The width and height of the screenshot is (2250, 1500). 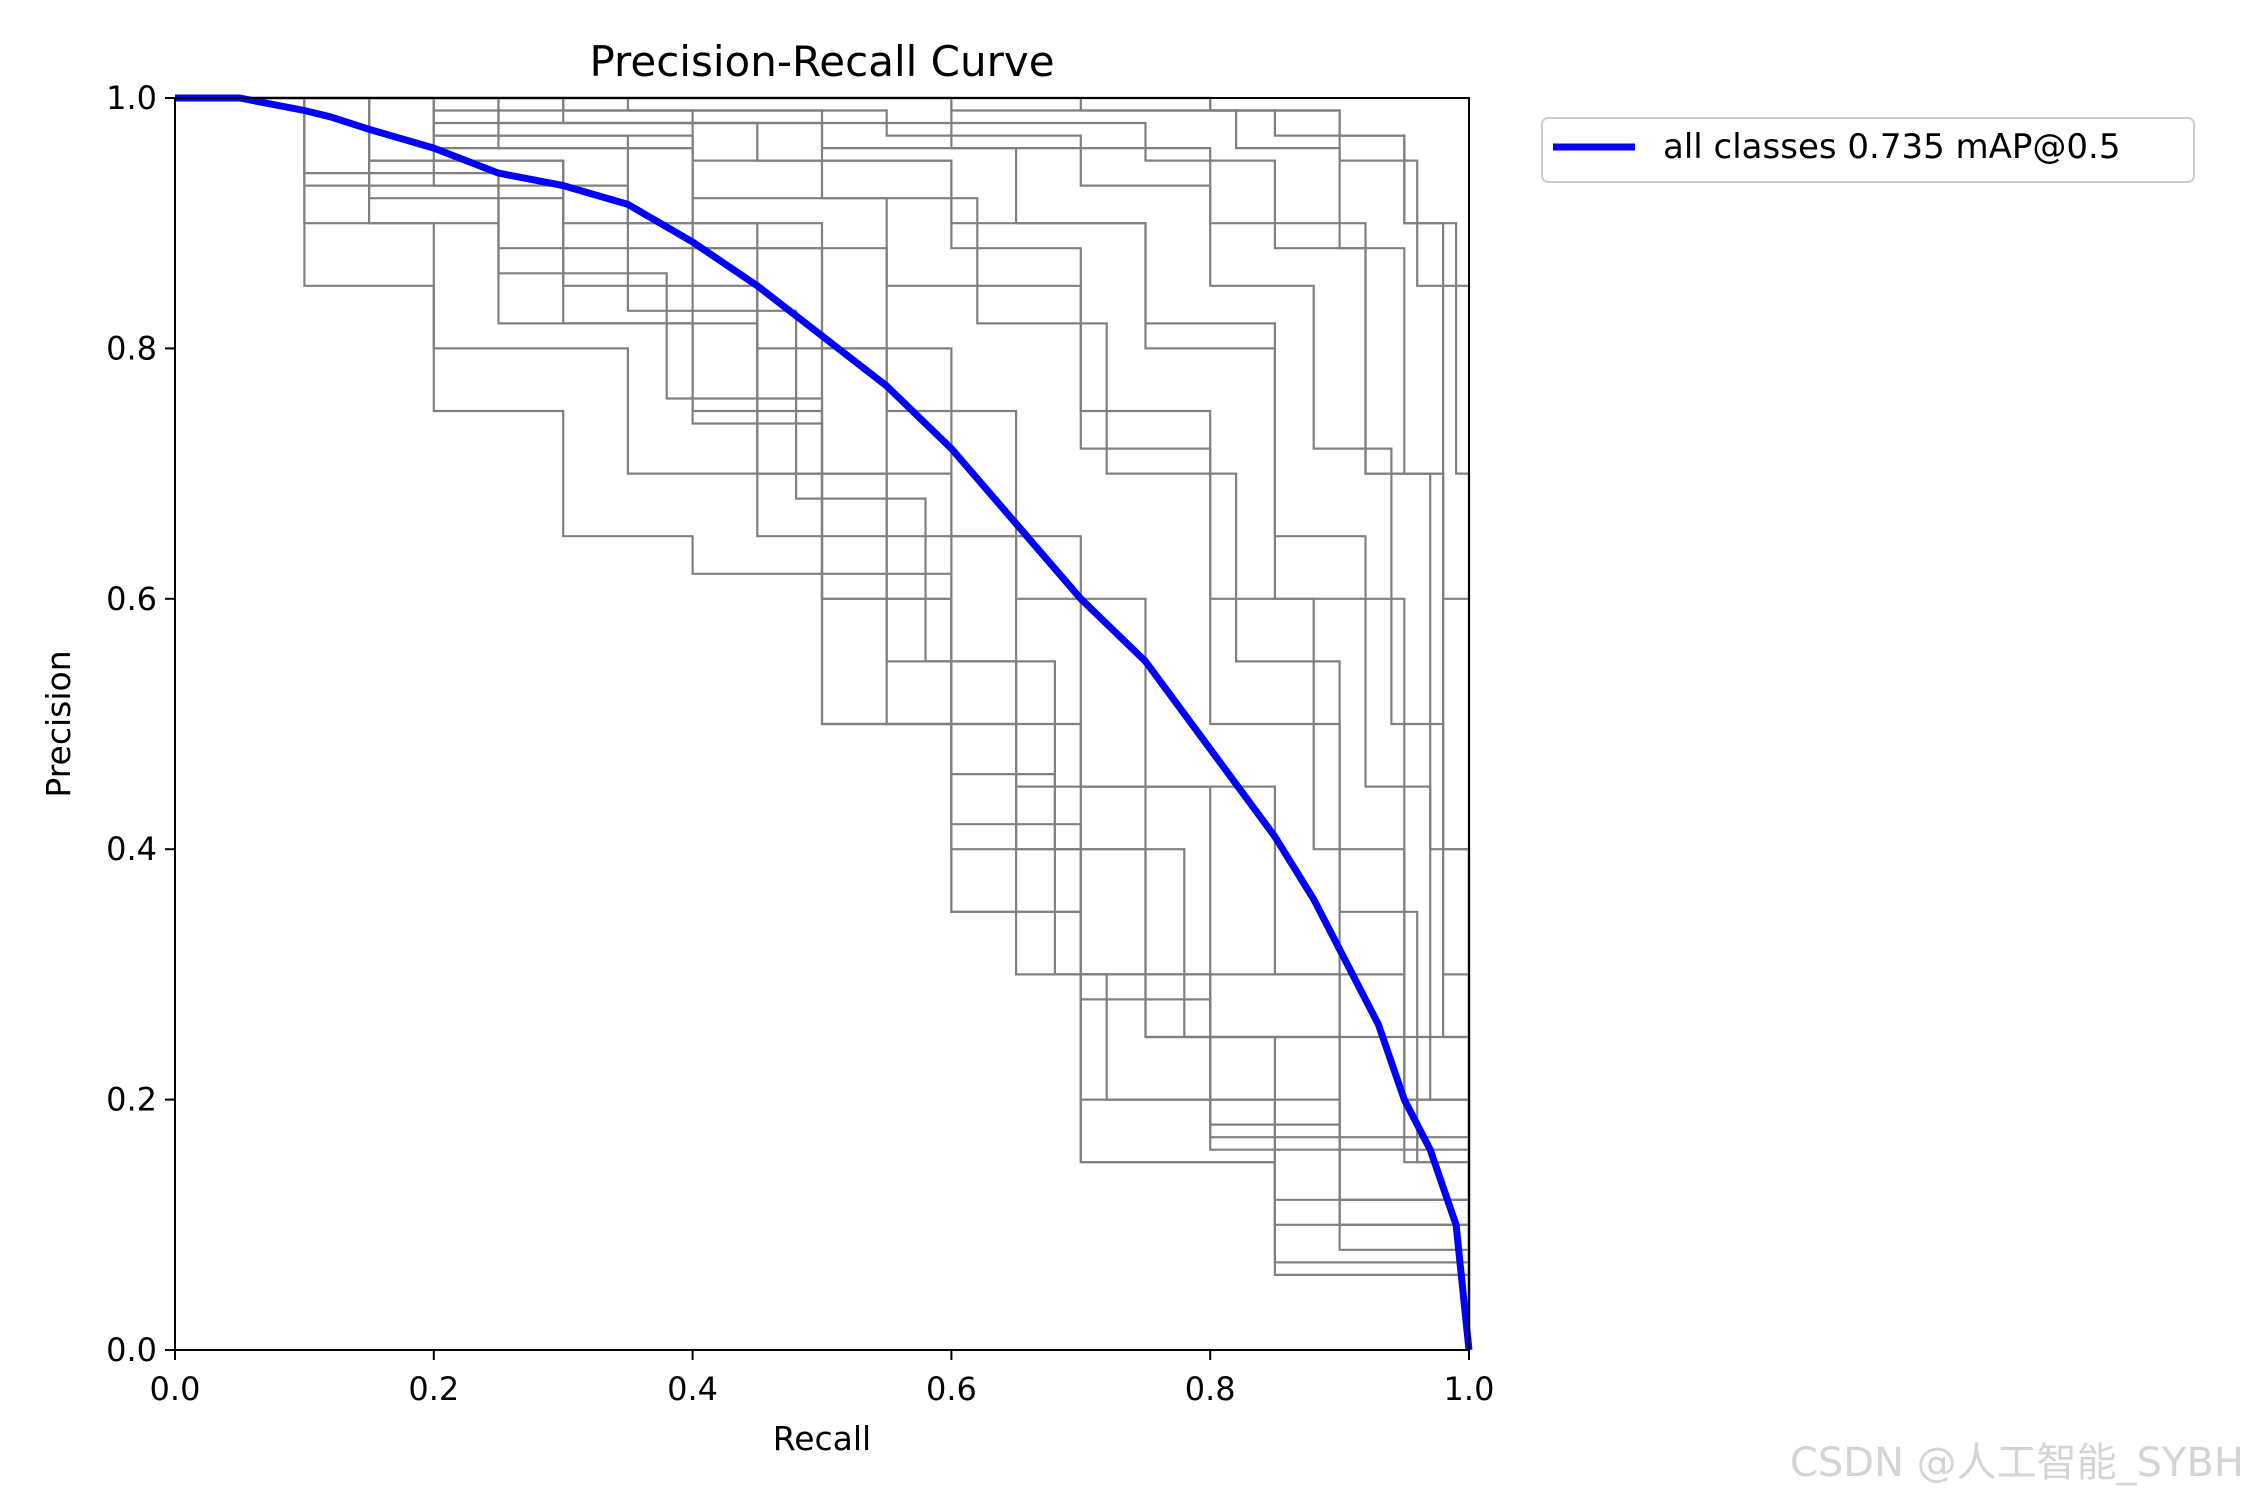 What do you see at coordinates (951, 1389) in the screenshot?
I see `x-tick-label: 0.6` at bounding box center [951, 1389].